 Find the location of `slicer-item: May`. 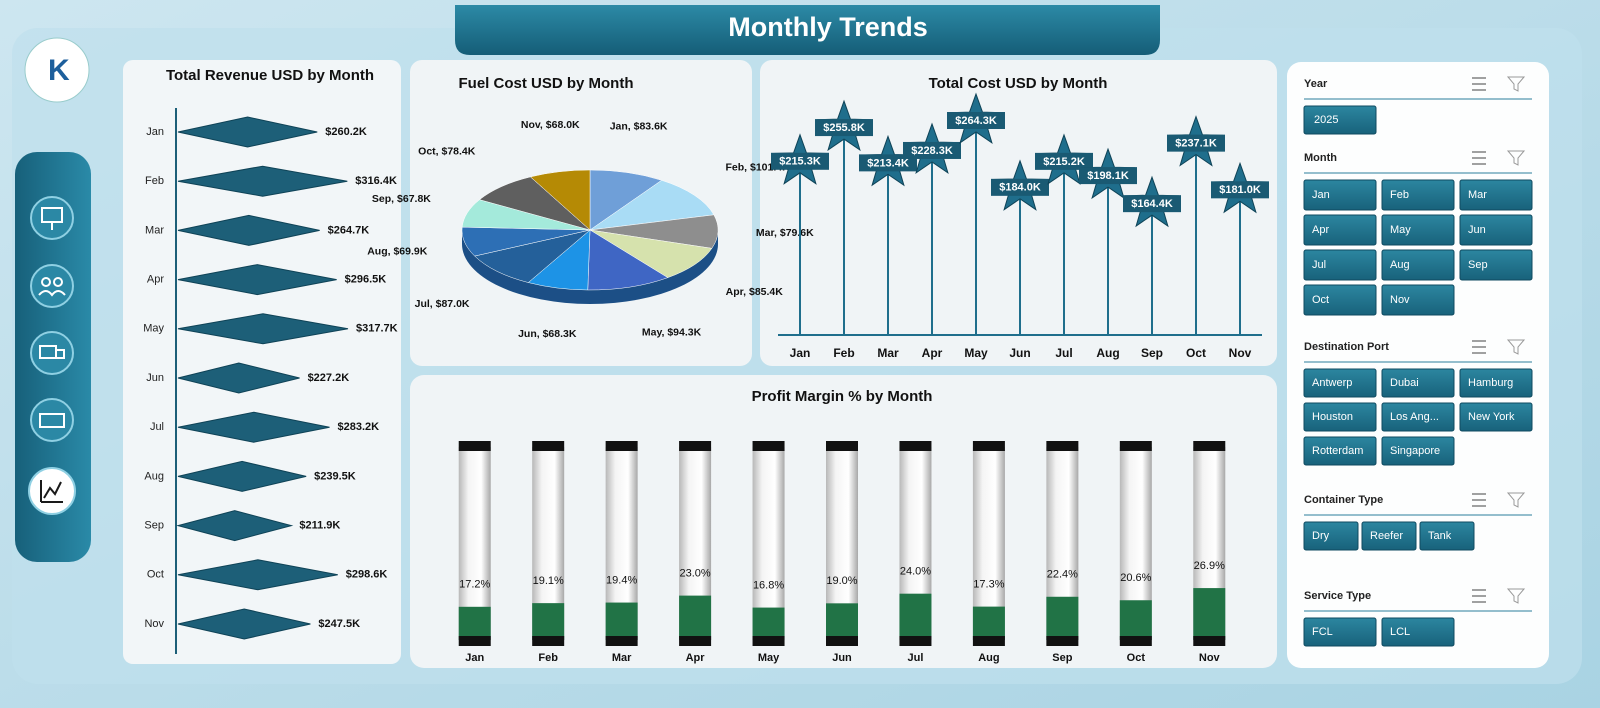

slicer-item: May is located at coordinates (1400, 230).